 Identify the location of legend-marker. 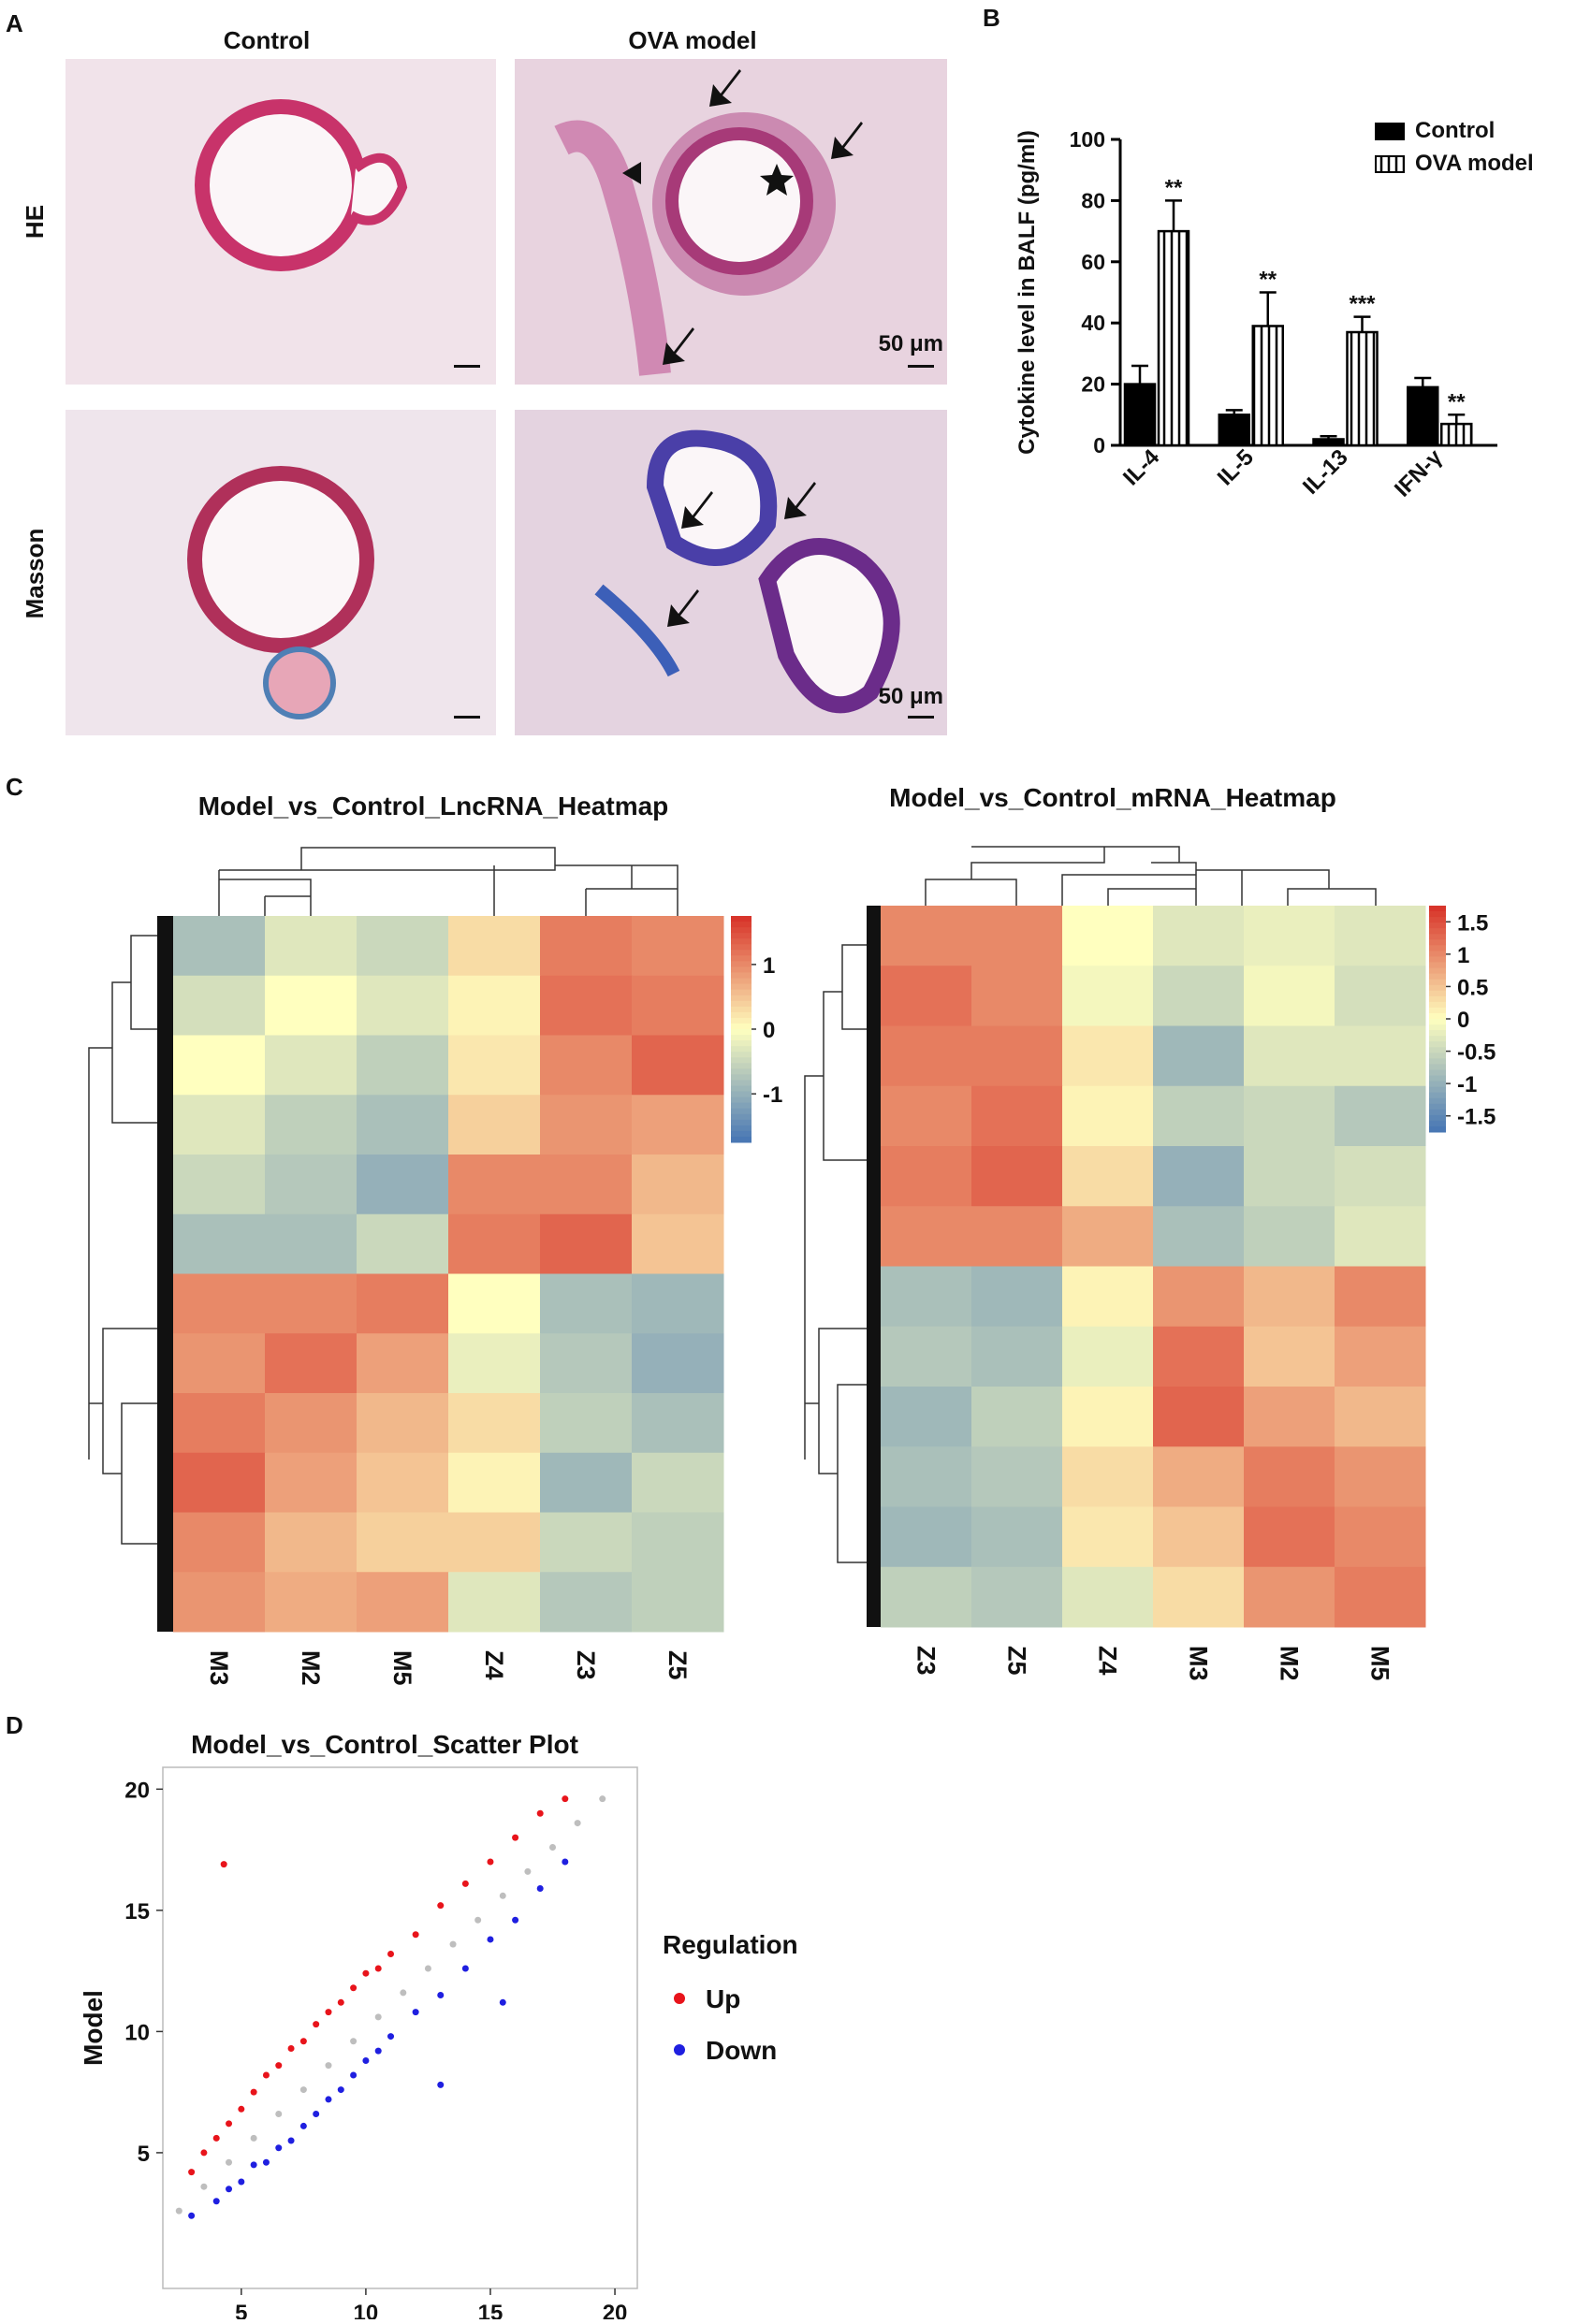
(679, 2049).